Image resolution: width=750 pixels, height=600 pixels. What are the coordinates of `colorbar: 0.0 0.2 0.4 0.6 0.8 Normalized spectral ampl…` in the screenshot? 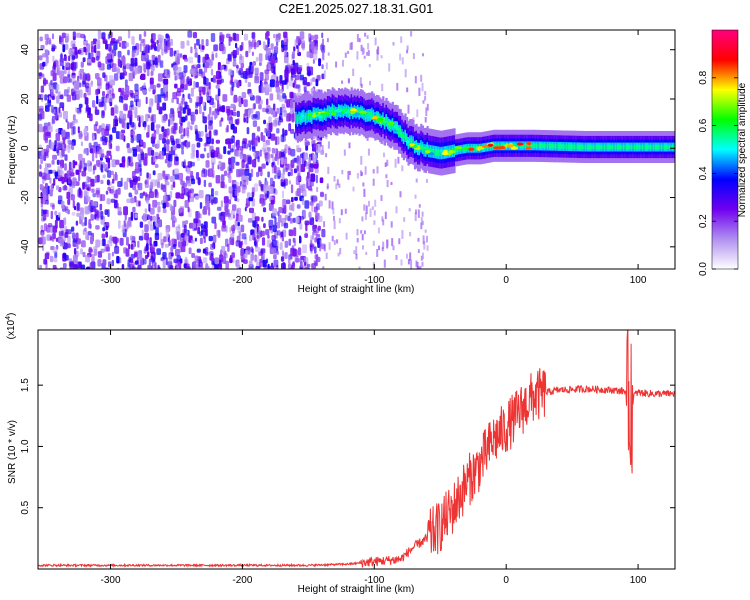 It's located at (723, 152).